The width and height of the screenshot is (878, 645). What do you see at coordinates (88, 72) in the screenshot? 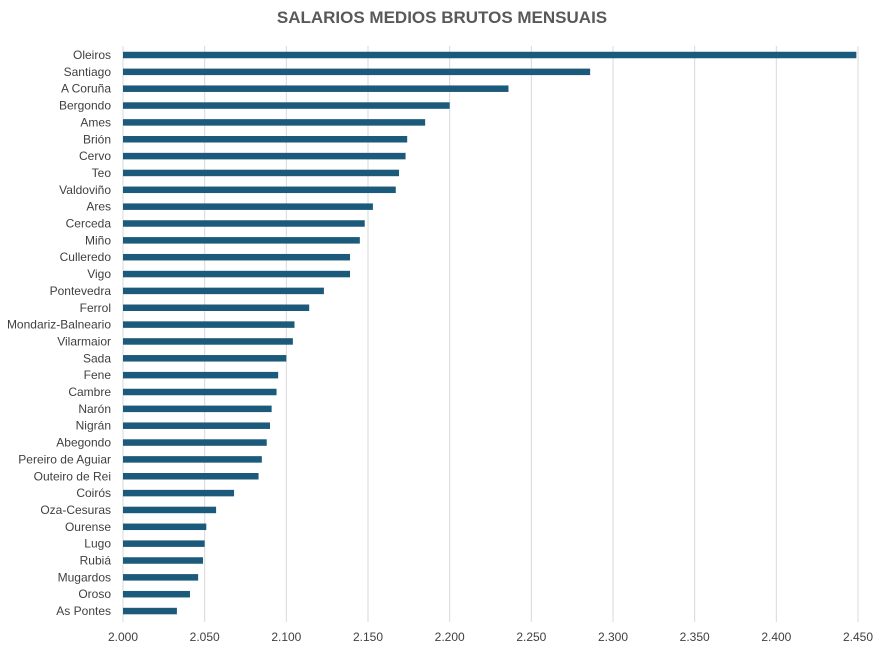
I see `category-label: Santiago` at bounding box center [88, 72].